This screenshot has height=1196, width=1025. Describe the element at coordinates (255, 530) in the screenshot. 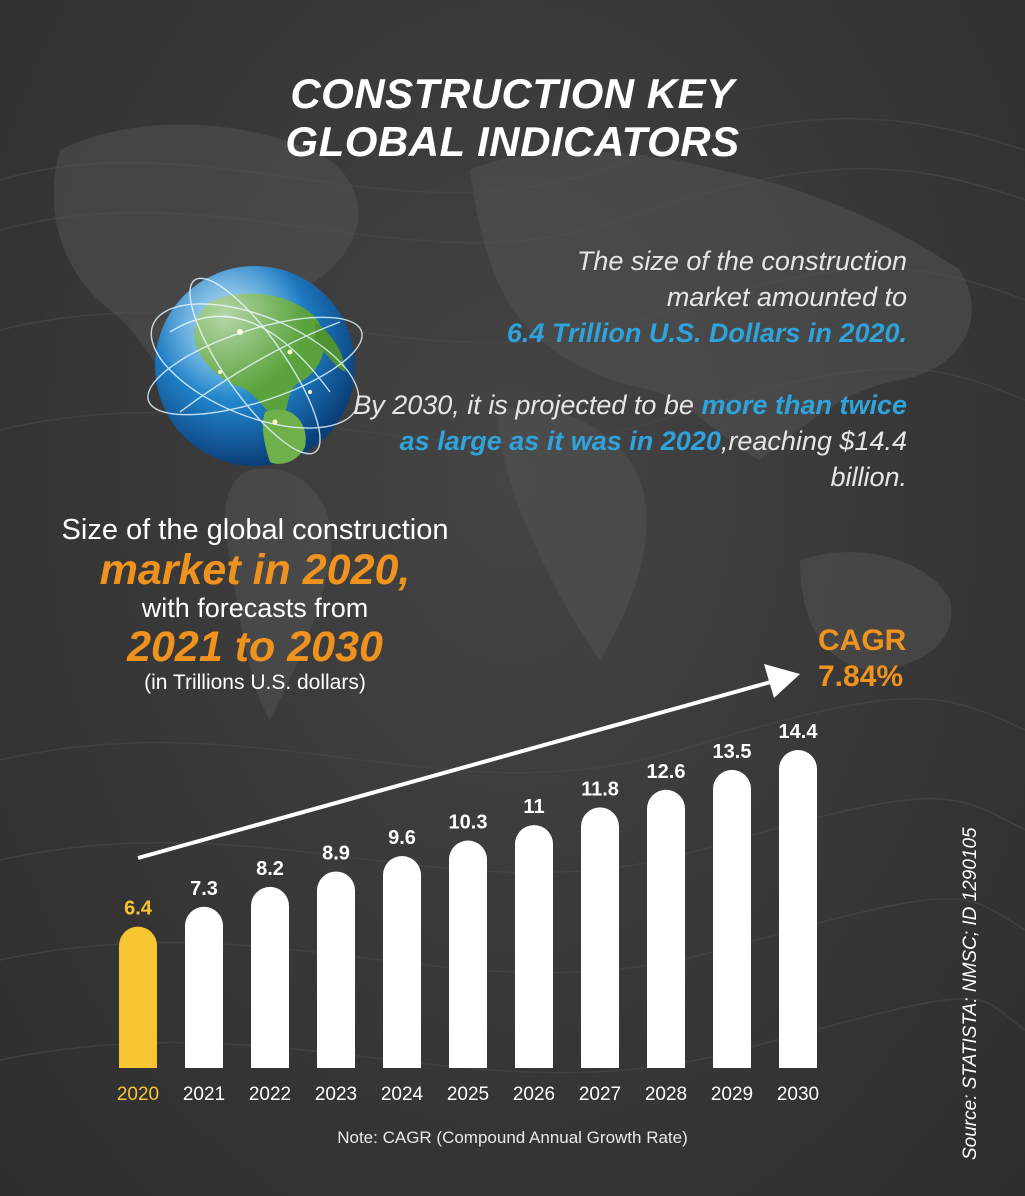

I see `subtitle-line-1: Size of the global construction` at that location.